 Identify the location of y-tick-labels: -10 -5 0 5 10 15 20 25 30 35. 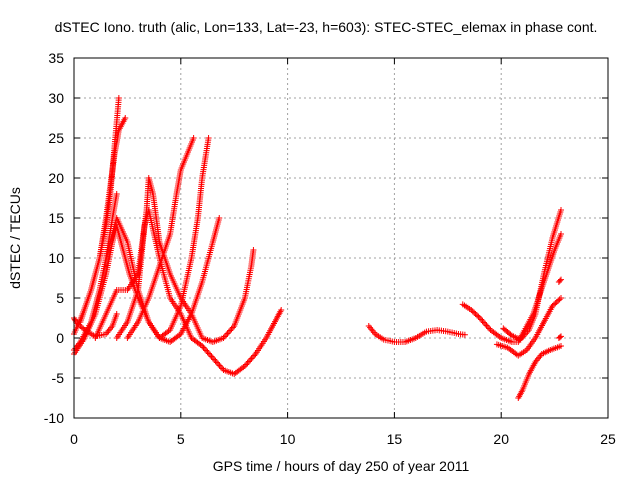
(54, 238).